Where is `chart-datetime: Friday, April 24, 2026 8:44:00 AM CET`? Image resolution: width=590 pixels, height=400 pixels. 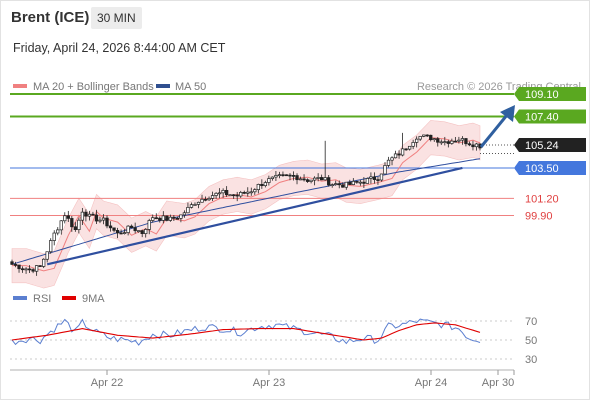
chart-datetime: Friday, April 24, 2026 8:44:00 AM CET is located at coordinates (119, 48).